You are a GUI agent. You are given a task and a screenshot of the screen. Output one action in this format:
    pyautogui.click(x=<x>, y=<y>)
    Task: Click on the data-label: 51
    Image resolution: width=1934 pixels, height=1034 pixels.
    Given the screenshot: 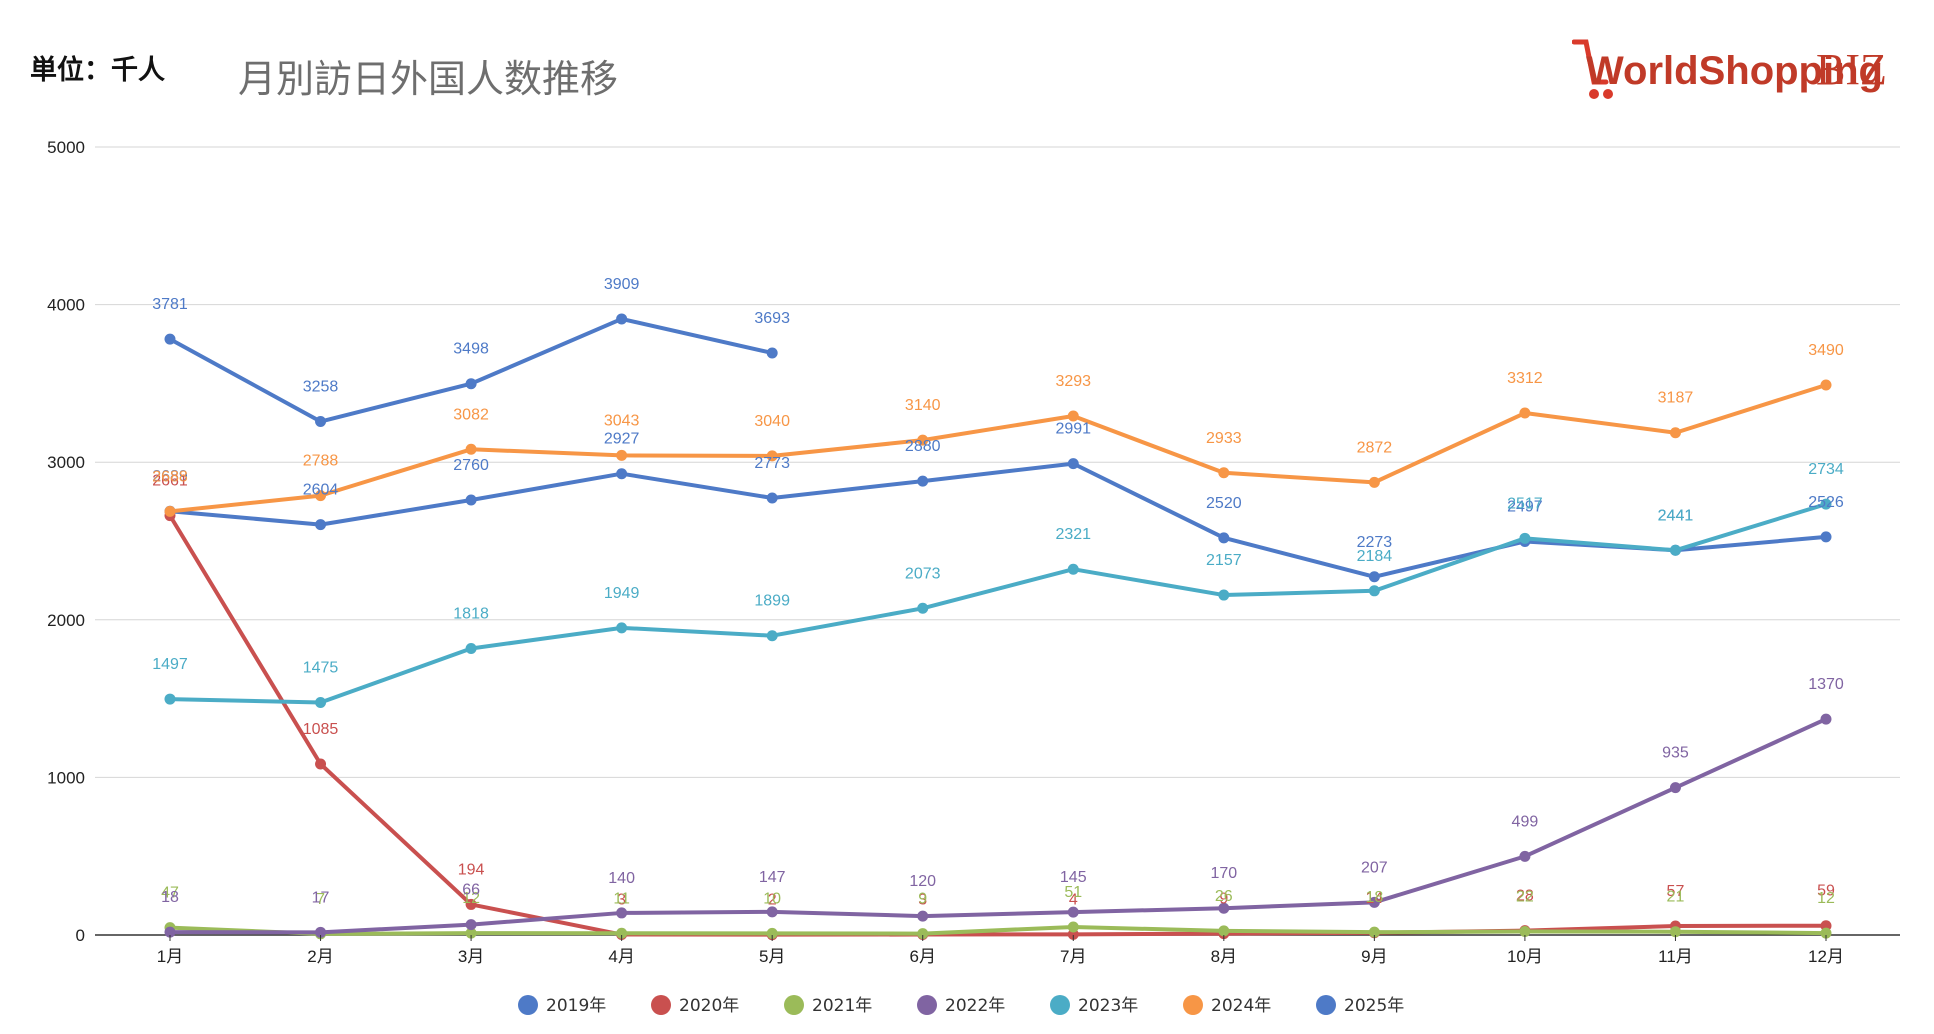 What is the action you would take?
    pyautogui.click(x=1073, y=892)
    